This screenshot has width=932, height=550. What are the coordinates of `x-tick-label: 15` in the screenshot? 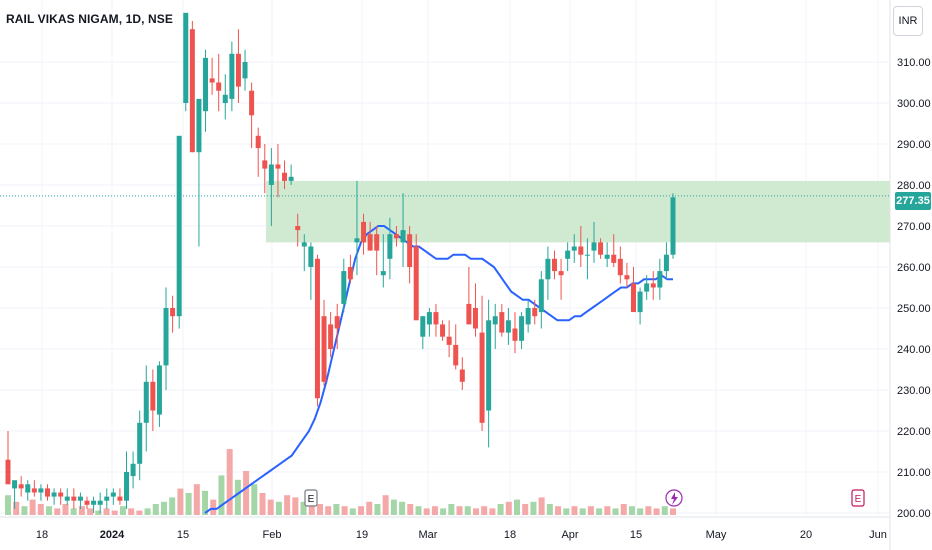 It's located at (636, 535).